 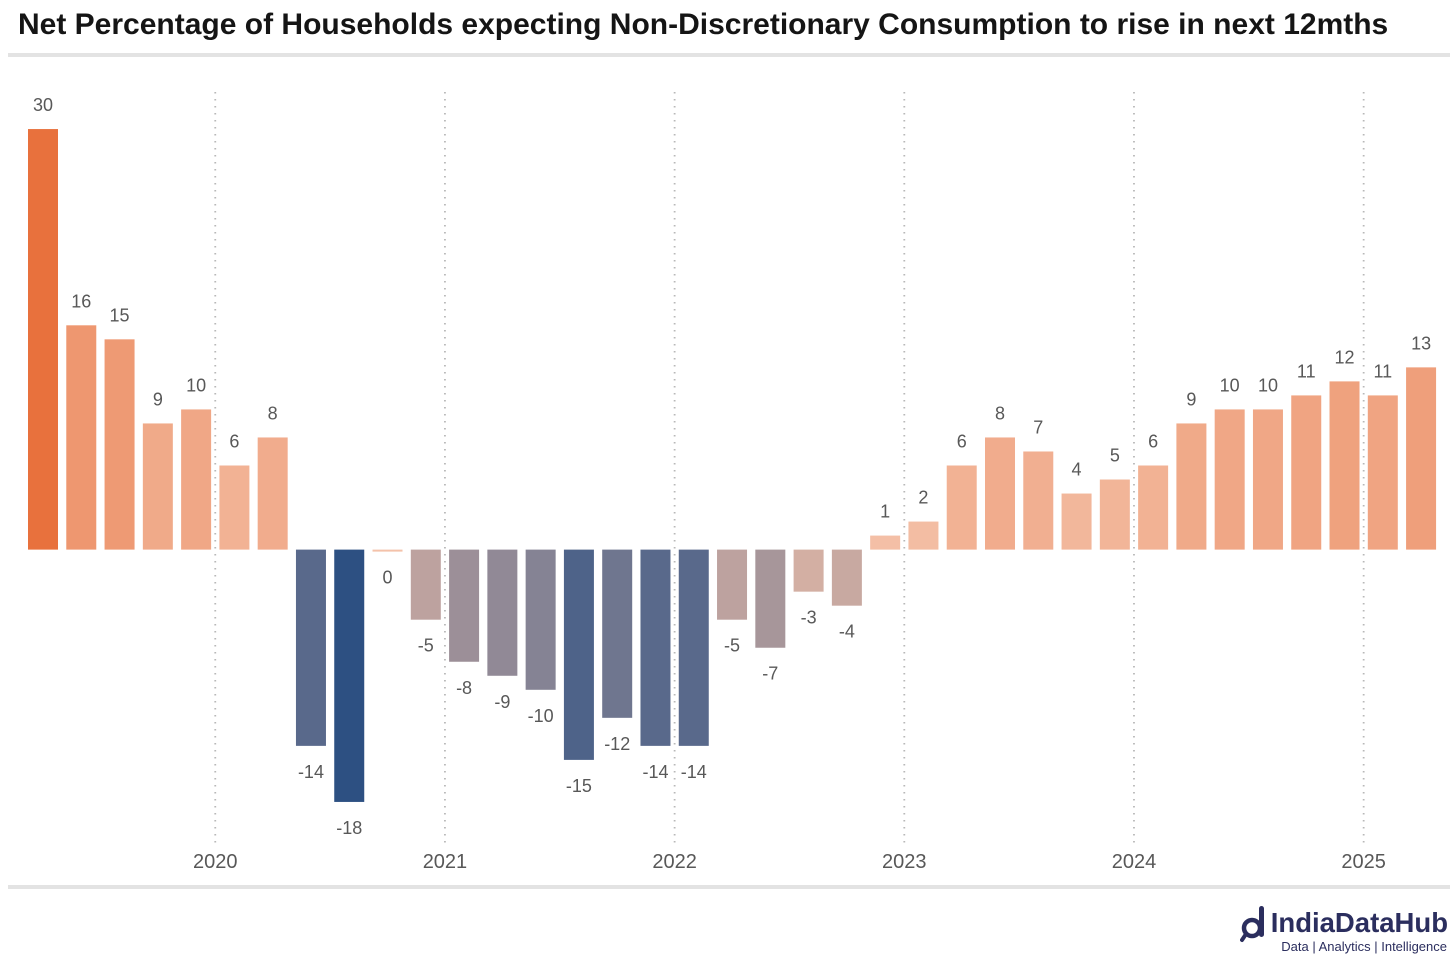 I want to click on data-label: 16, so click(x=81, y=301).